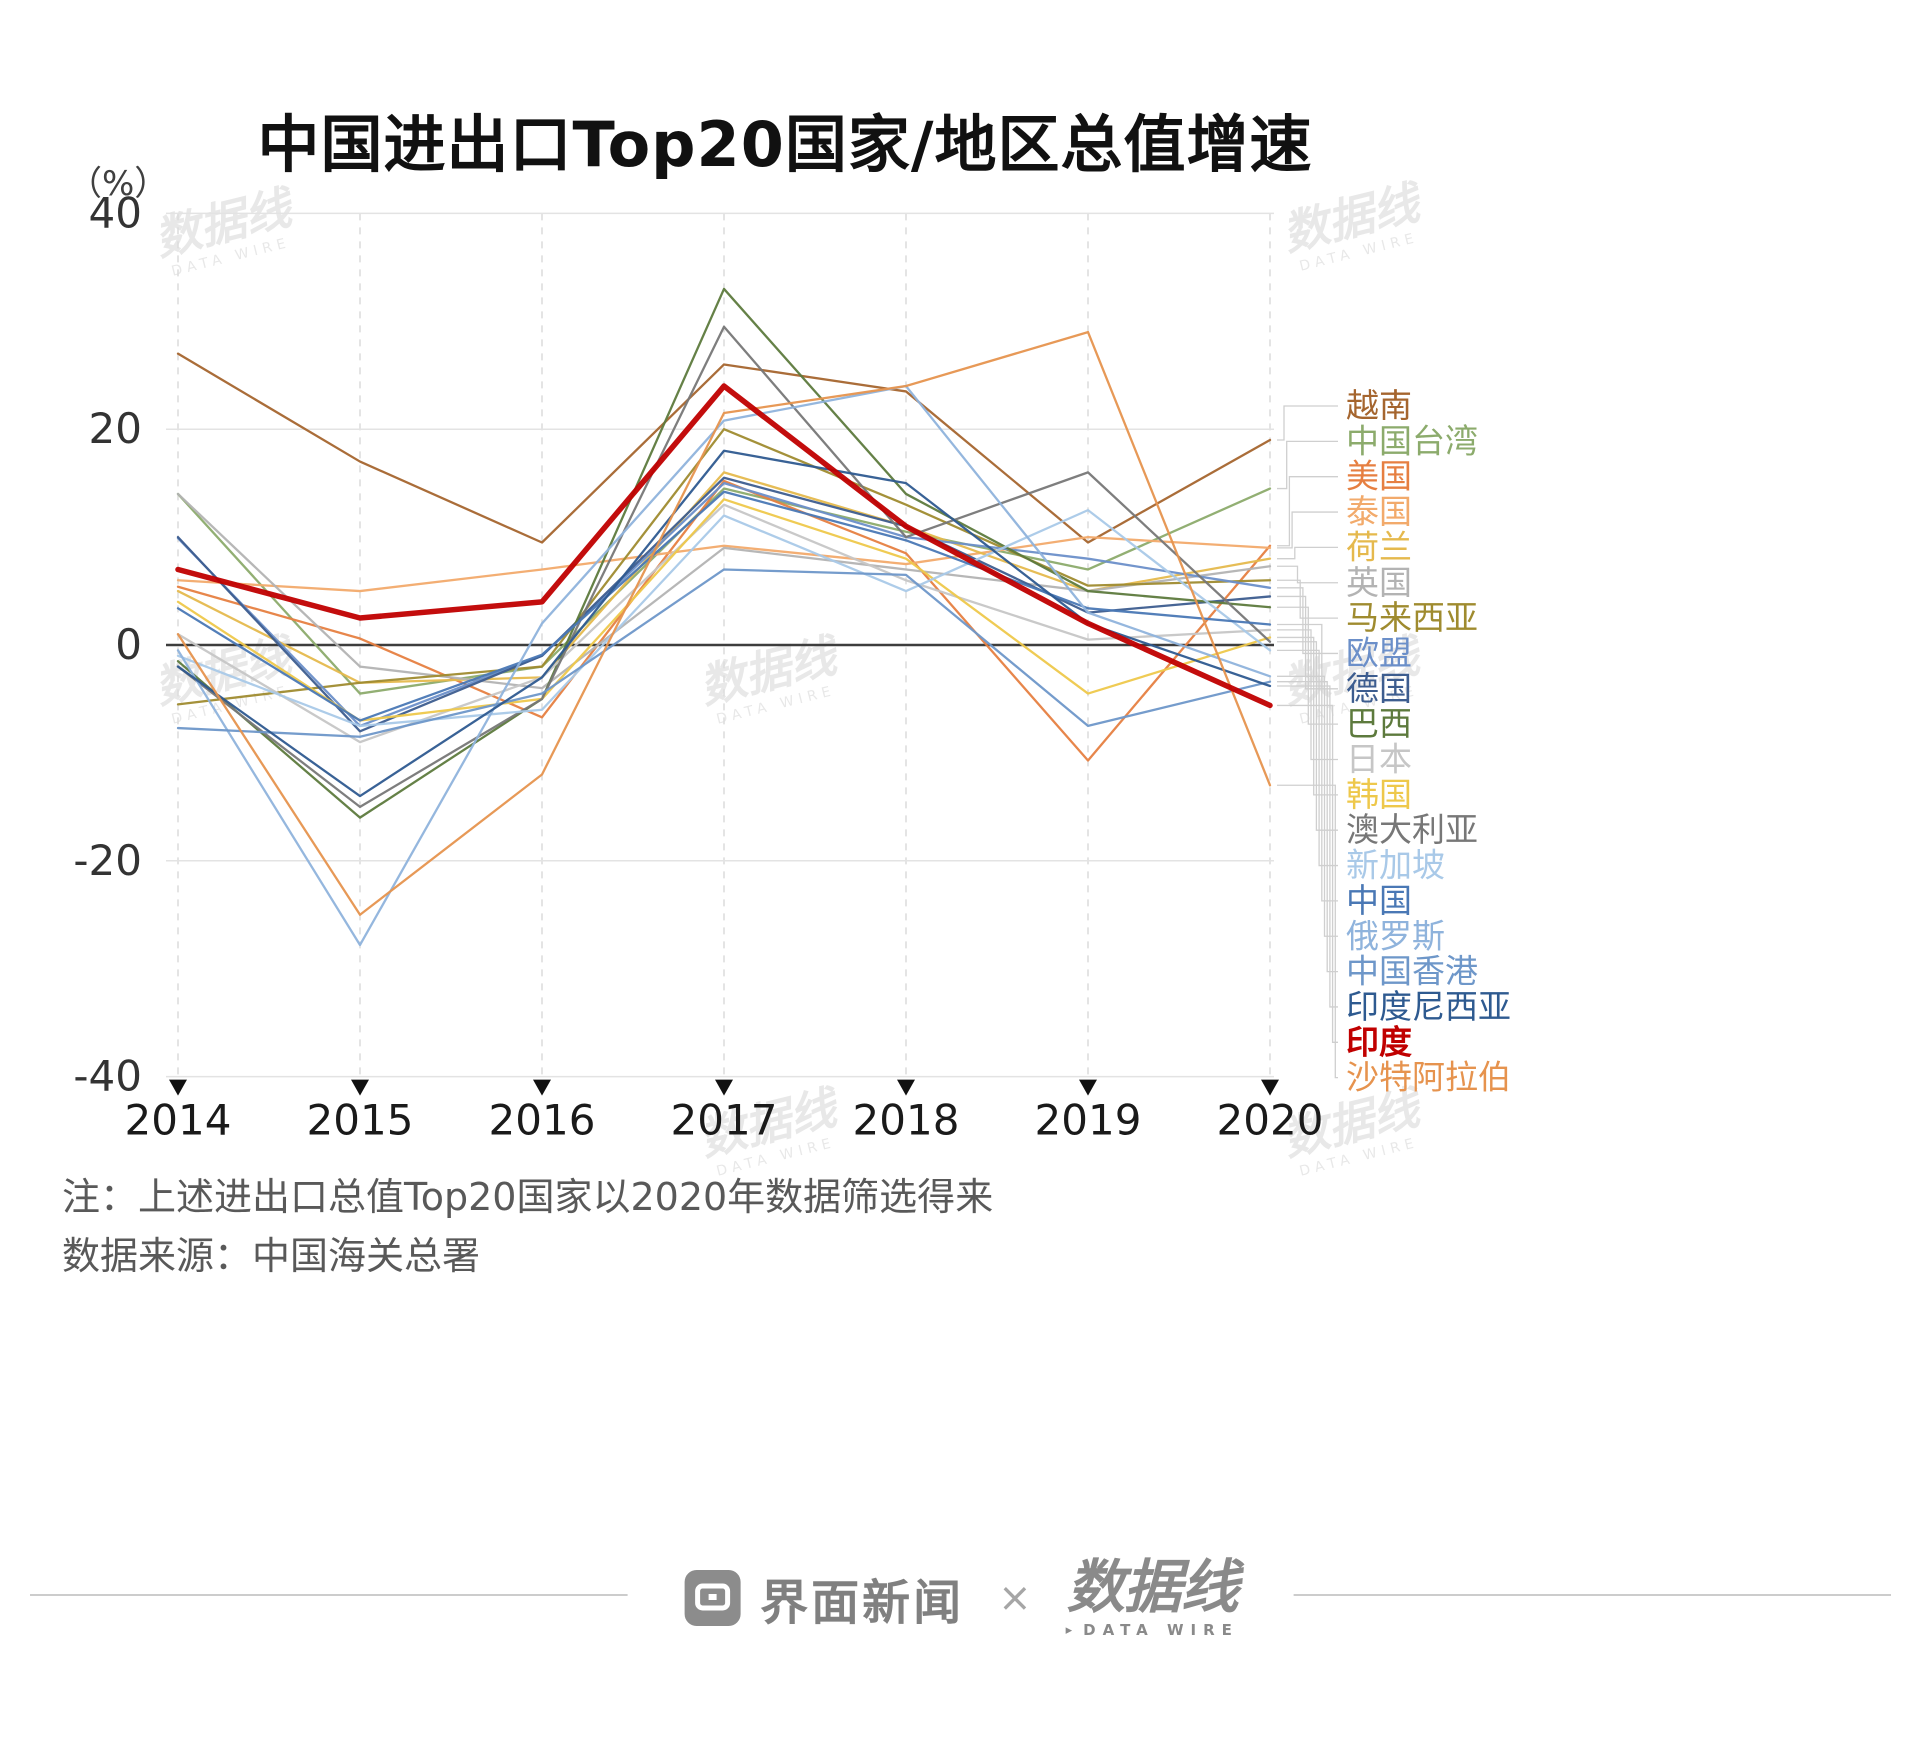  I want to click on x-axis-tick-label: 2017, so click(724, 1120).